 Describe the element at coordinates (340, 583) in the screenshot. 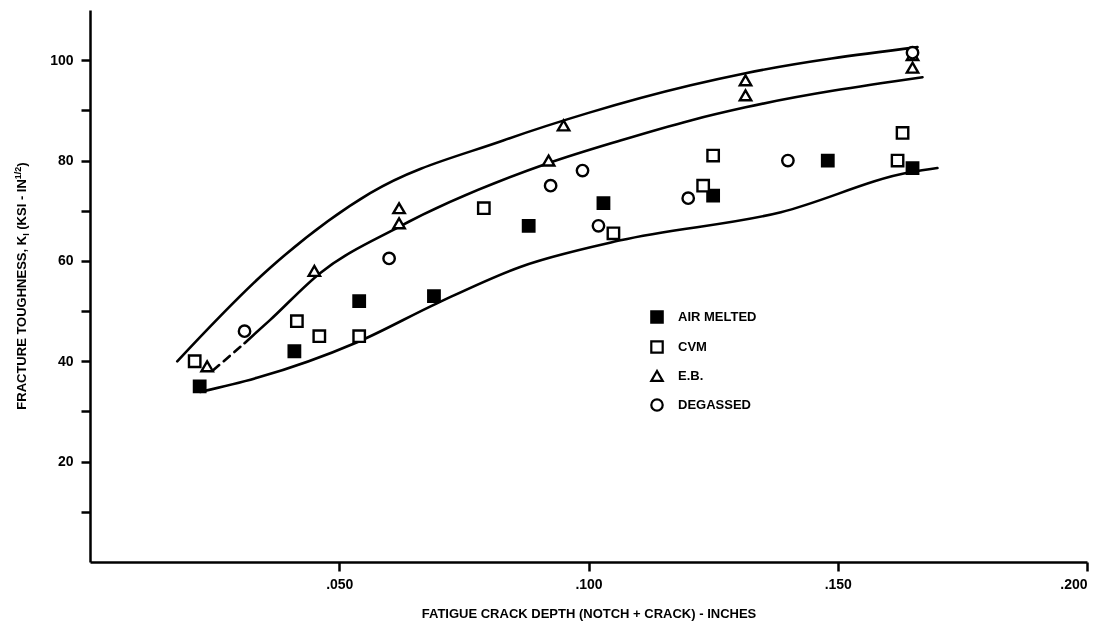

I see `x-tick-label: .050` at that location.